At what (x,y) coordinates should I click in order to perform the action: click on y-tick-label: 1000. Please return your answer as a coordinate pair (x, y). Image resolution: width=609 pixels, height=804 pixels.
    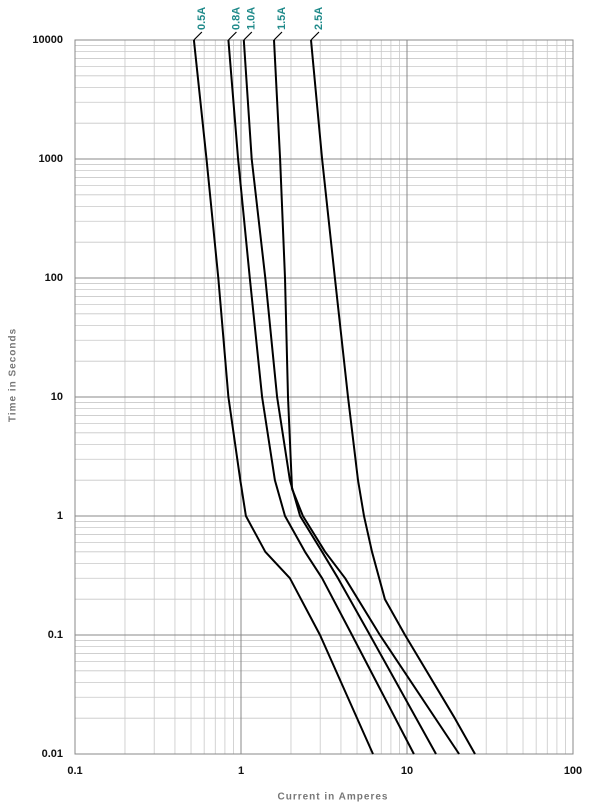
    Looking at the image, I should click on (51, 159).